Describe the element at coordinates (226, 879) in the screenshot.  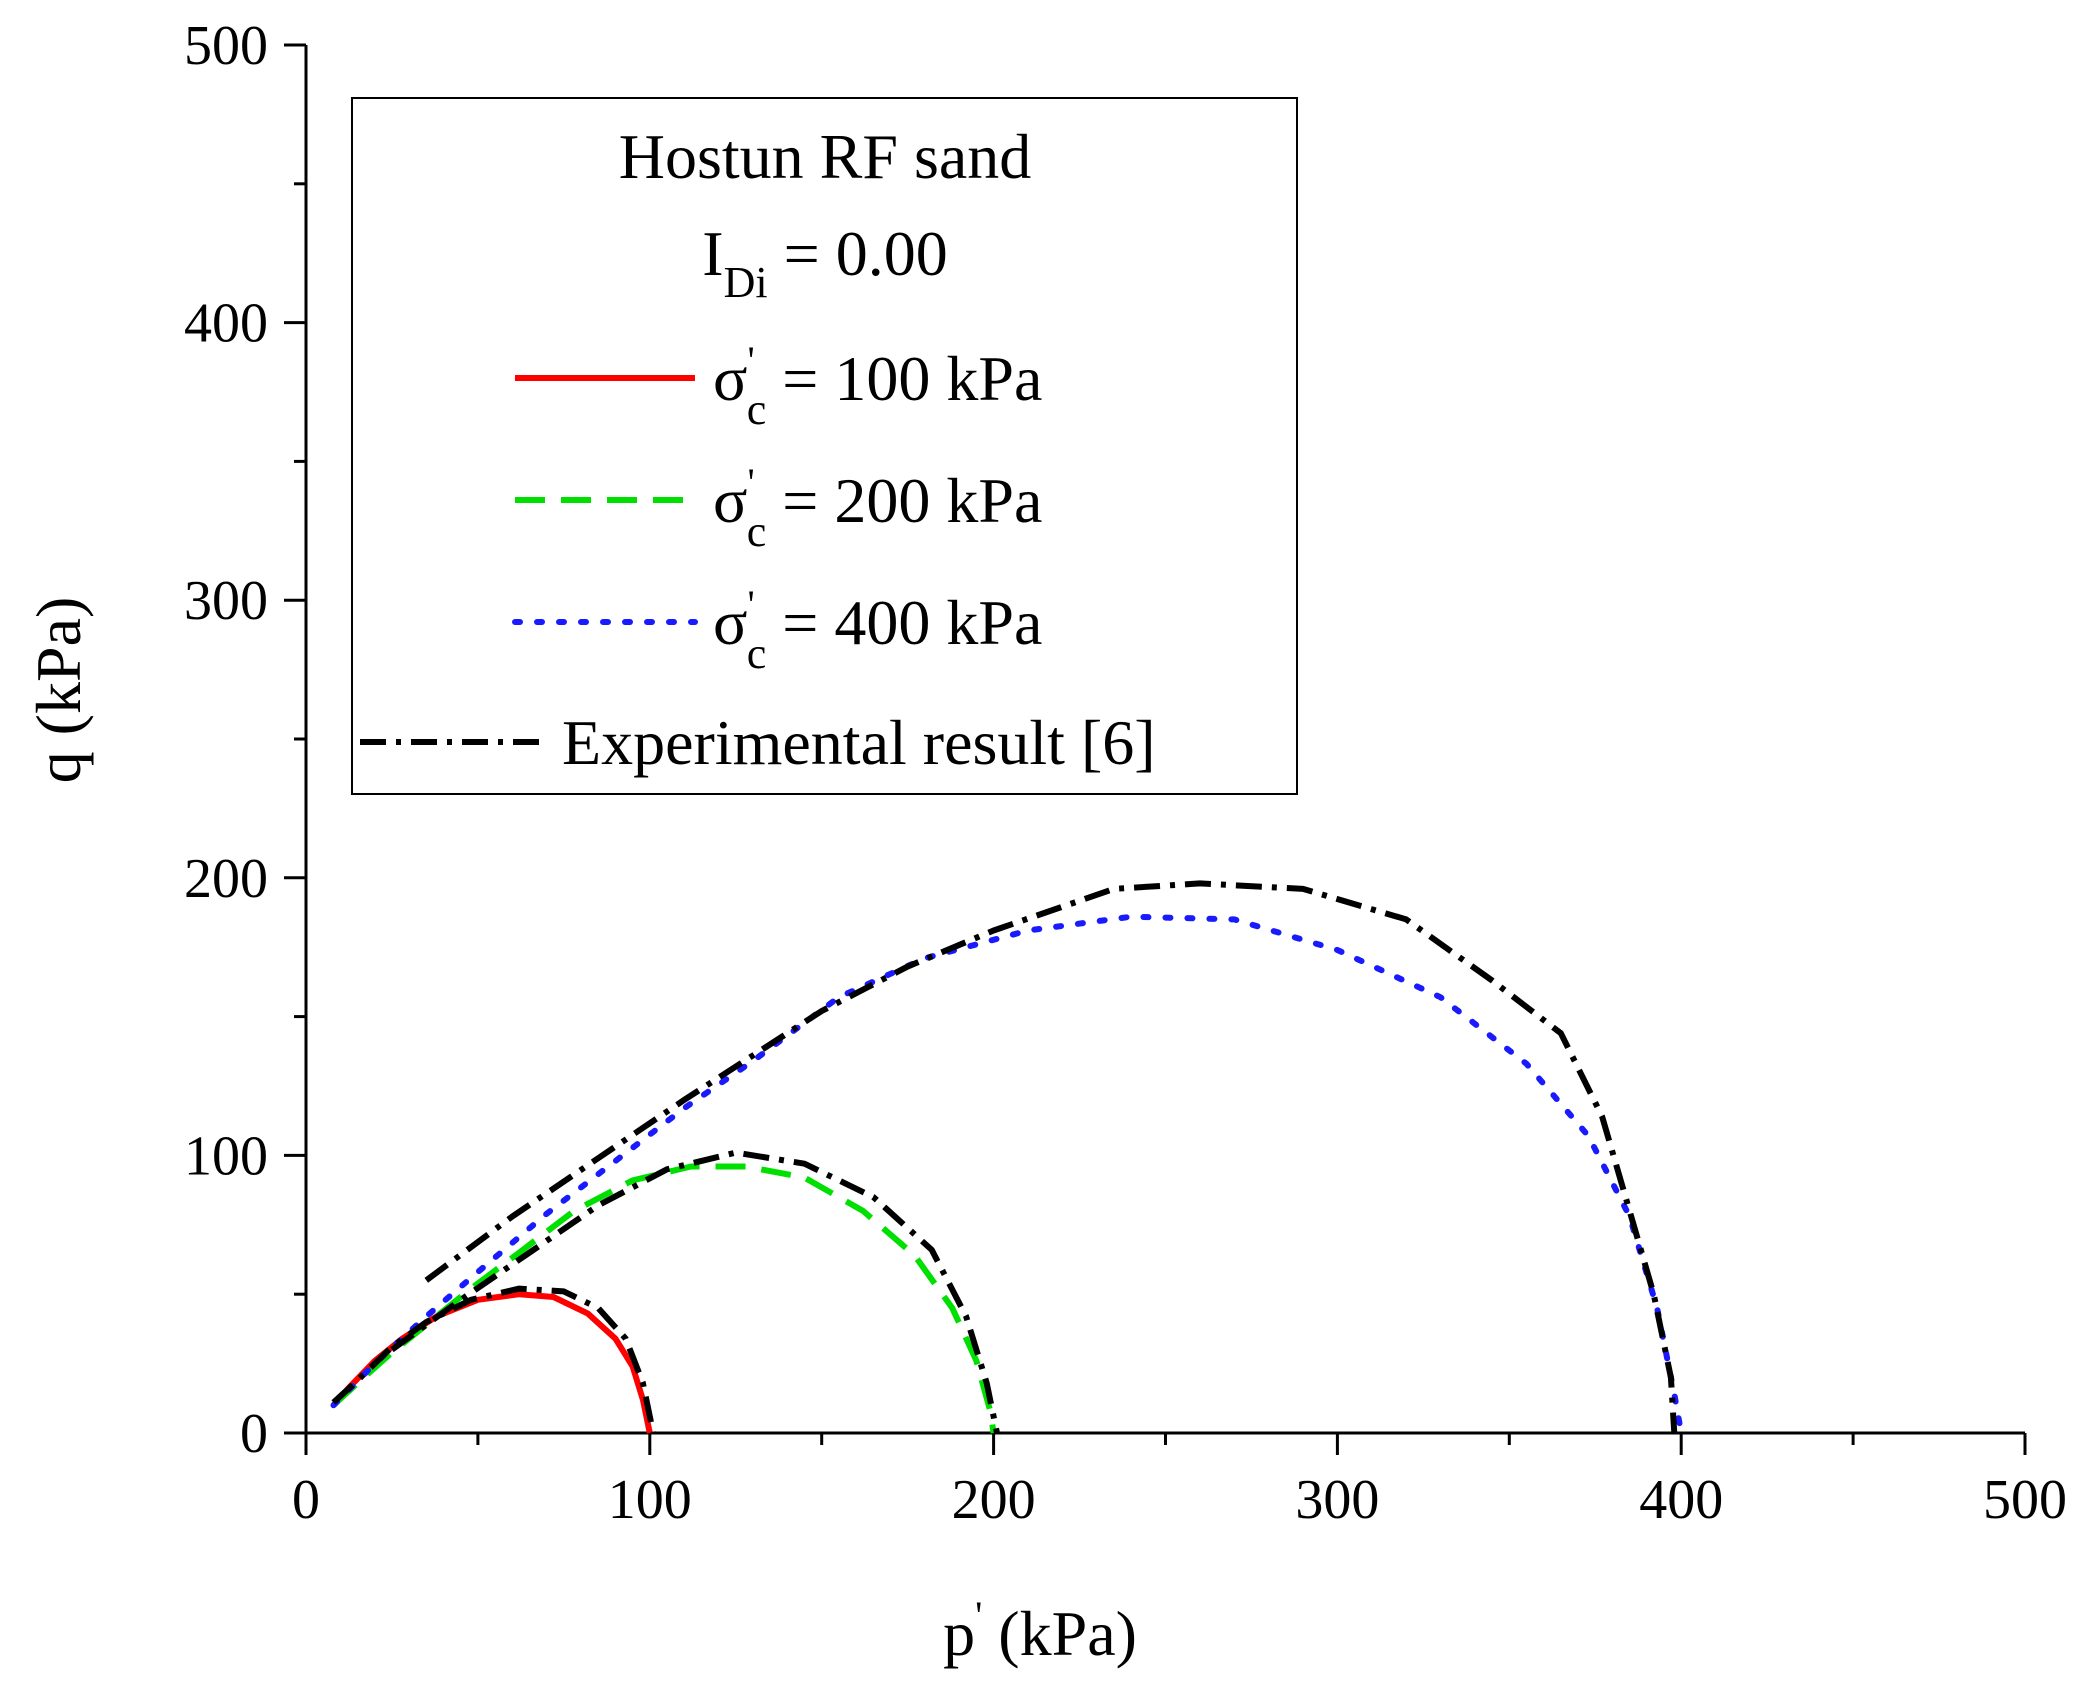
I see `y-tick-label: 200` at that location.